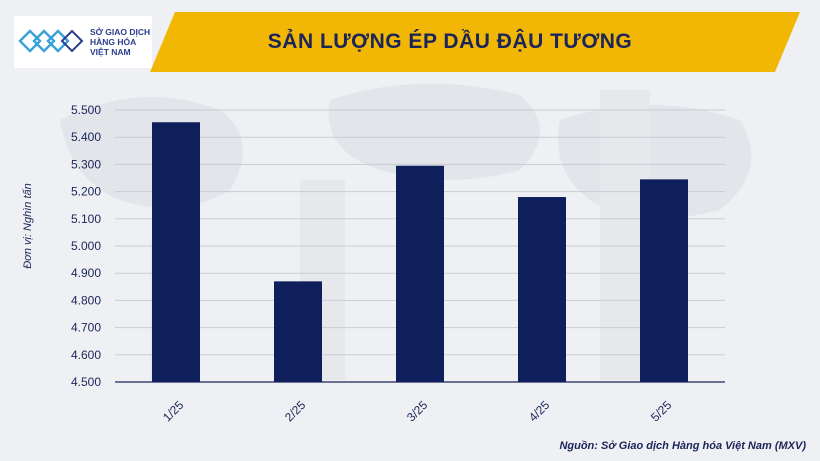 This screenshot has height=461, width=820. I want to click on logo-icon, so click(51, 41).